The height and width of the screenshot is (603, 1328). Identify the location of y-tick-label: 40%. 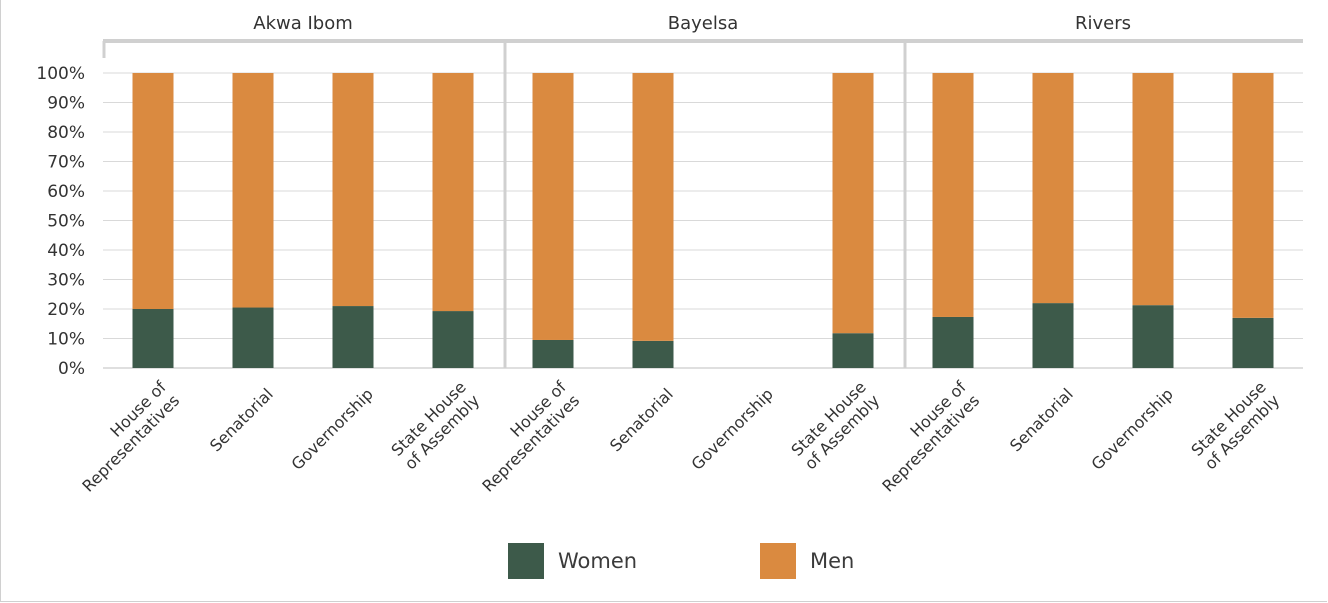
(66, 251).